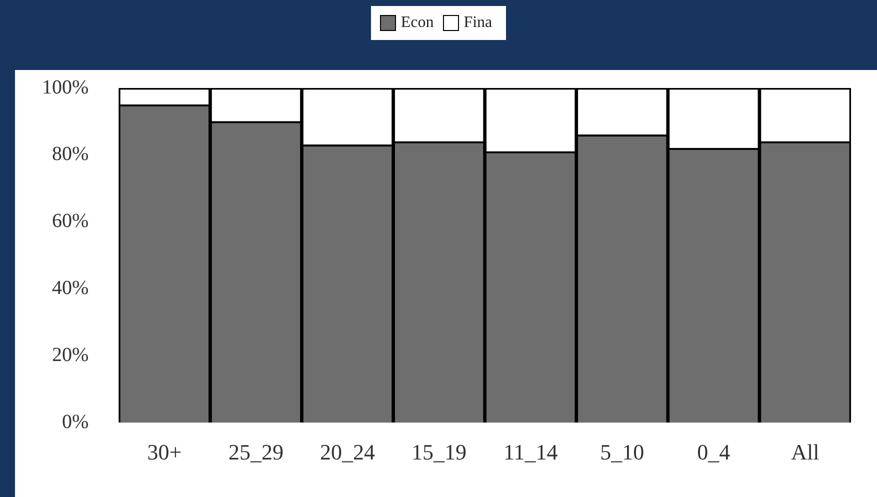 Image resolution: width=877 pixels, height=497 pixels. Describe the element at coordinates (75, 421) in the screenshot. I see `y-tick-label: 0%` at that location.